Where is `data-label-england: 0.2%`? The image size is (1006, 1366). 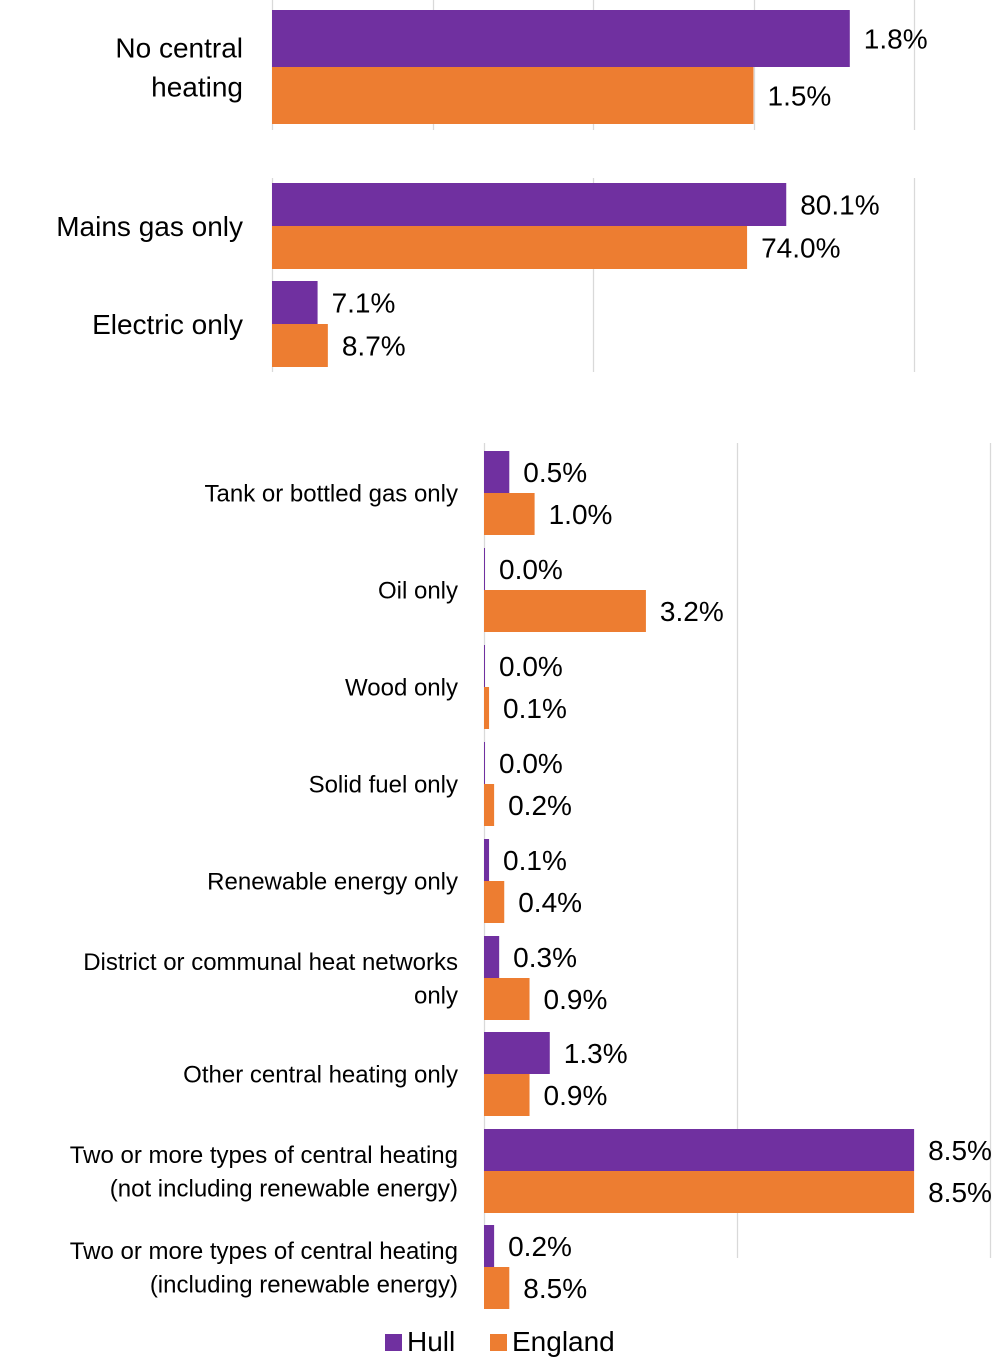 data-label-england: 0.2% is located at coordinates (540, 805).